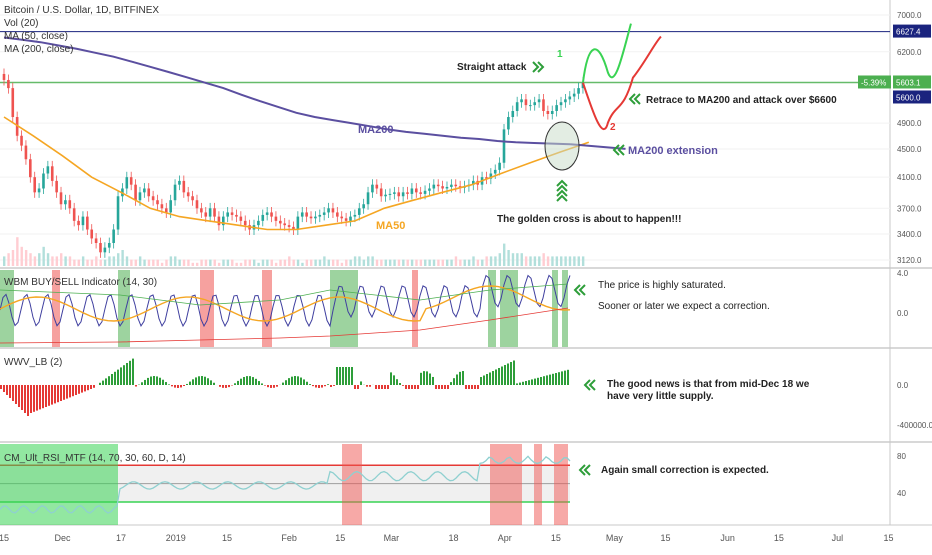 The image size is (932, 555). What do you see at coordinates (392, 538) in the screenshot?
I see `time-tick-label: Mar` at bounding box center [392, 538].